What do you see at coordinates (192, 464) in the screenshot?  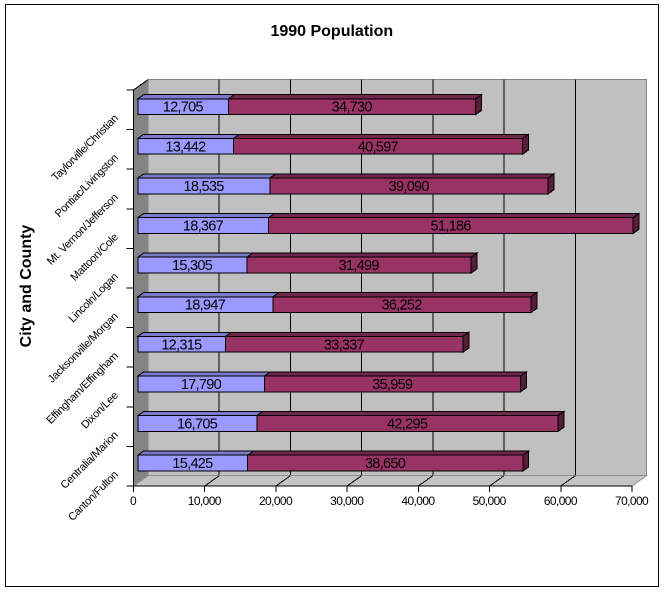 I see `svg-text: 15,425` at bounding box center [192, 464].